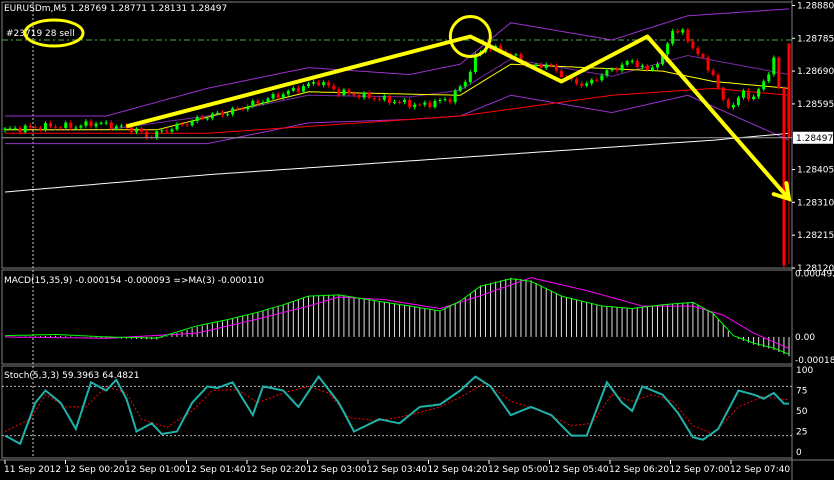  I want to click on stochastic-panel, so click(397, 410).